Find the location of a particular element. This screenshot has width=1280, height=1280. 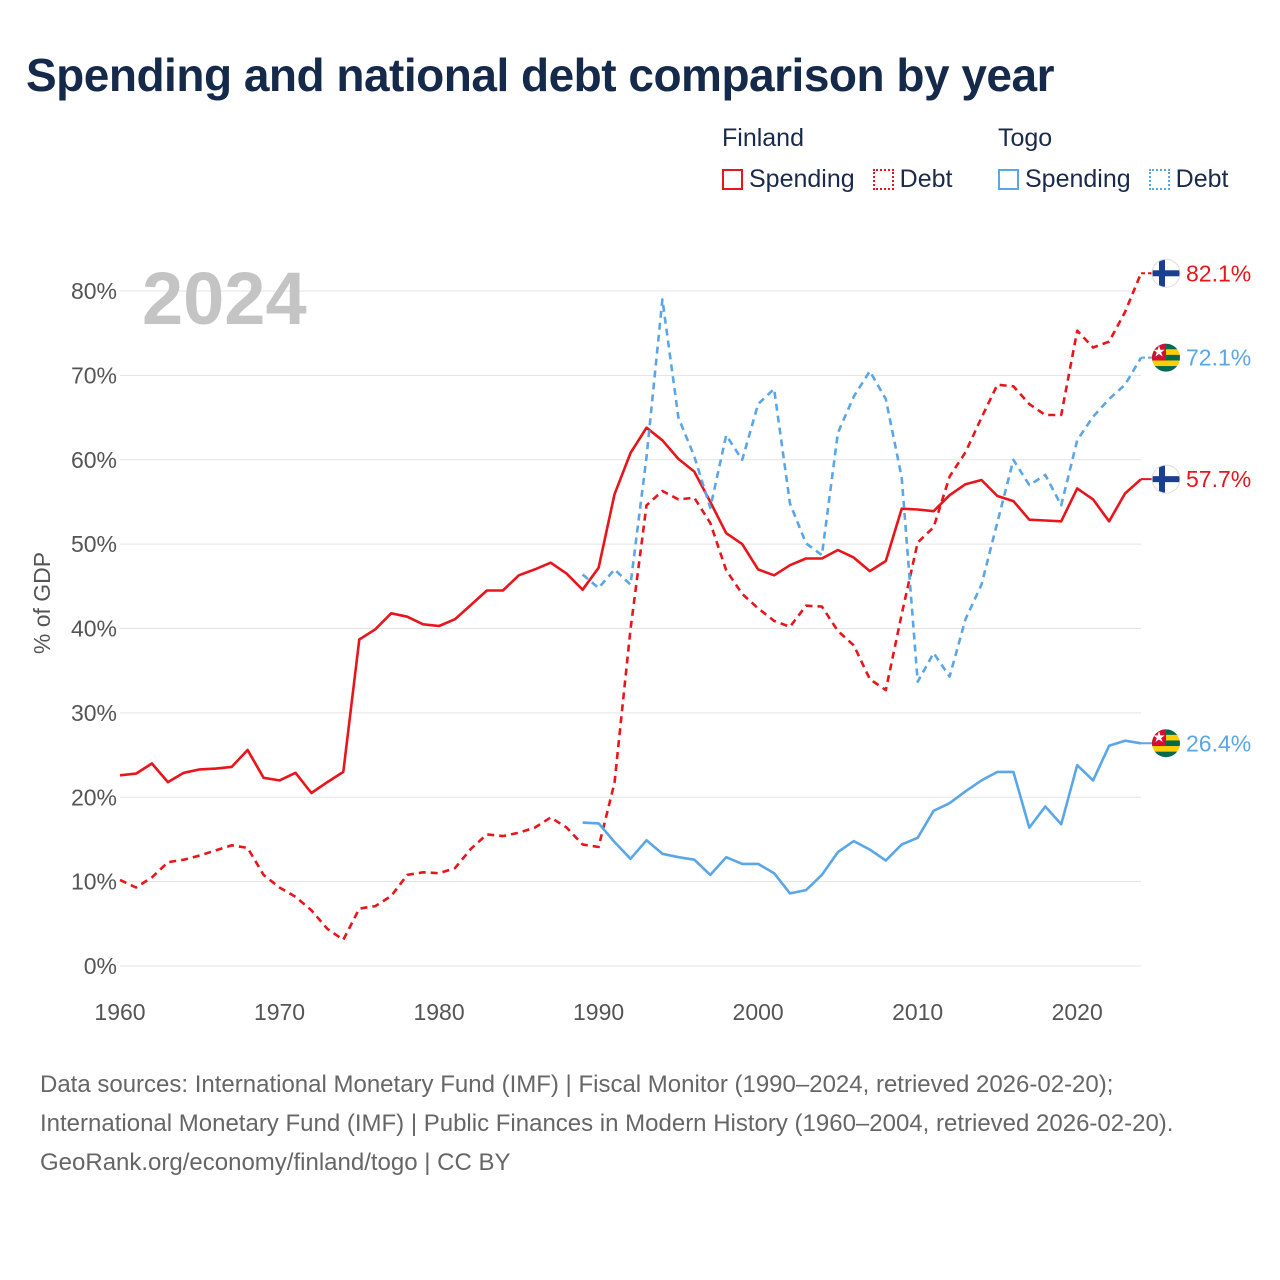

legend-togo: Togo Spending Debt is located at coordinates (1113, 159).